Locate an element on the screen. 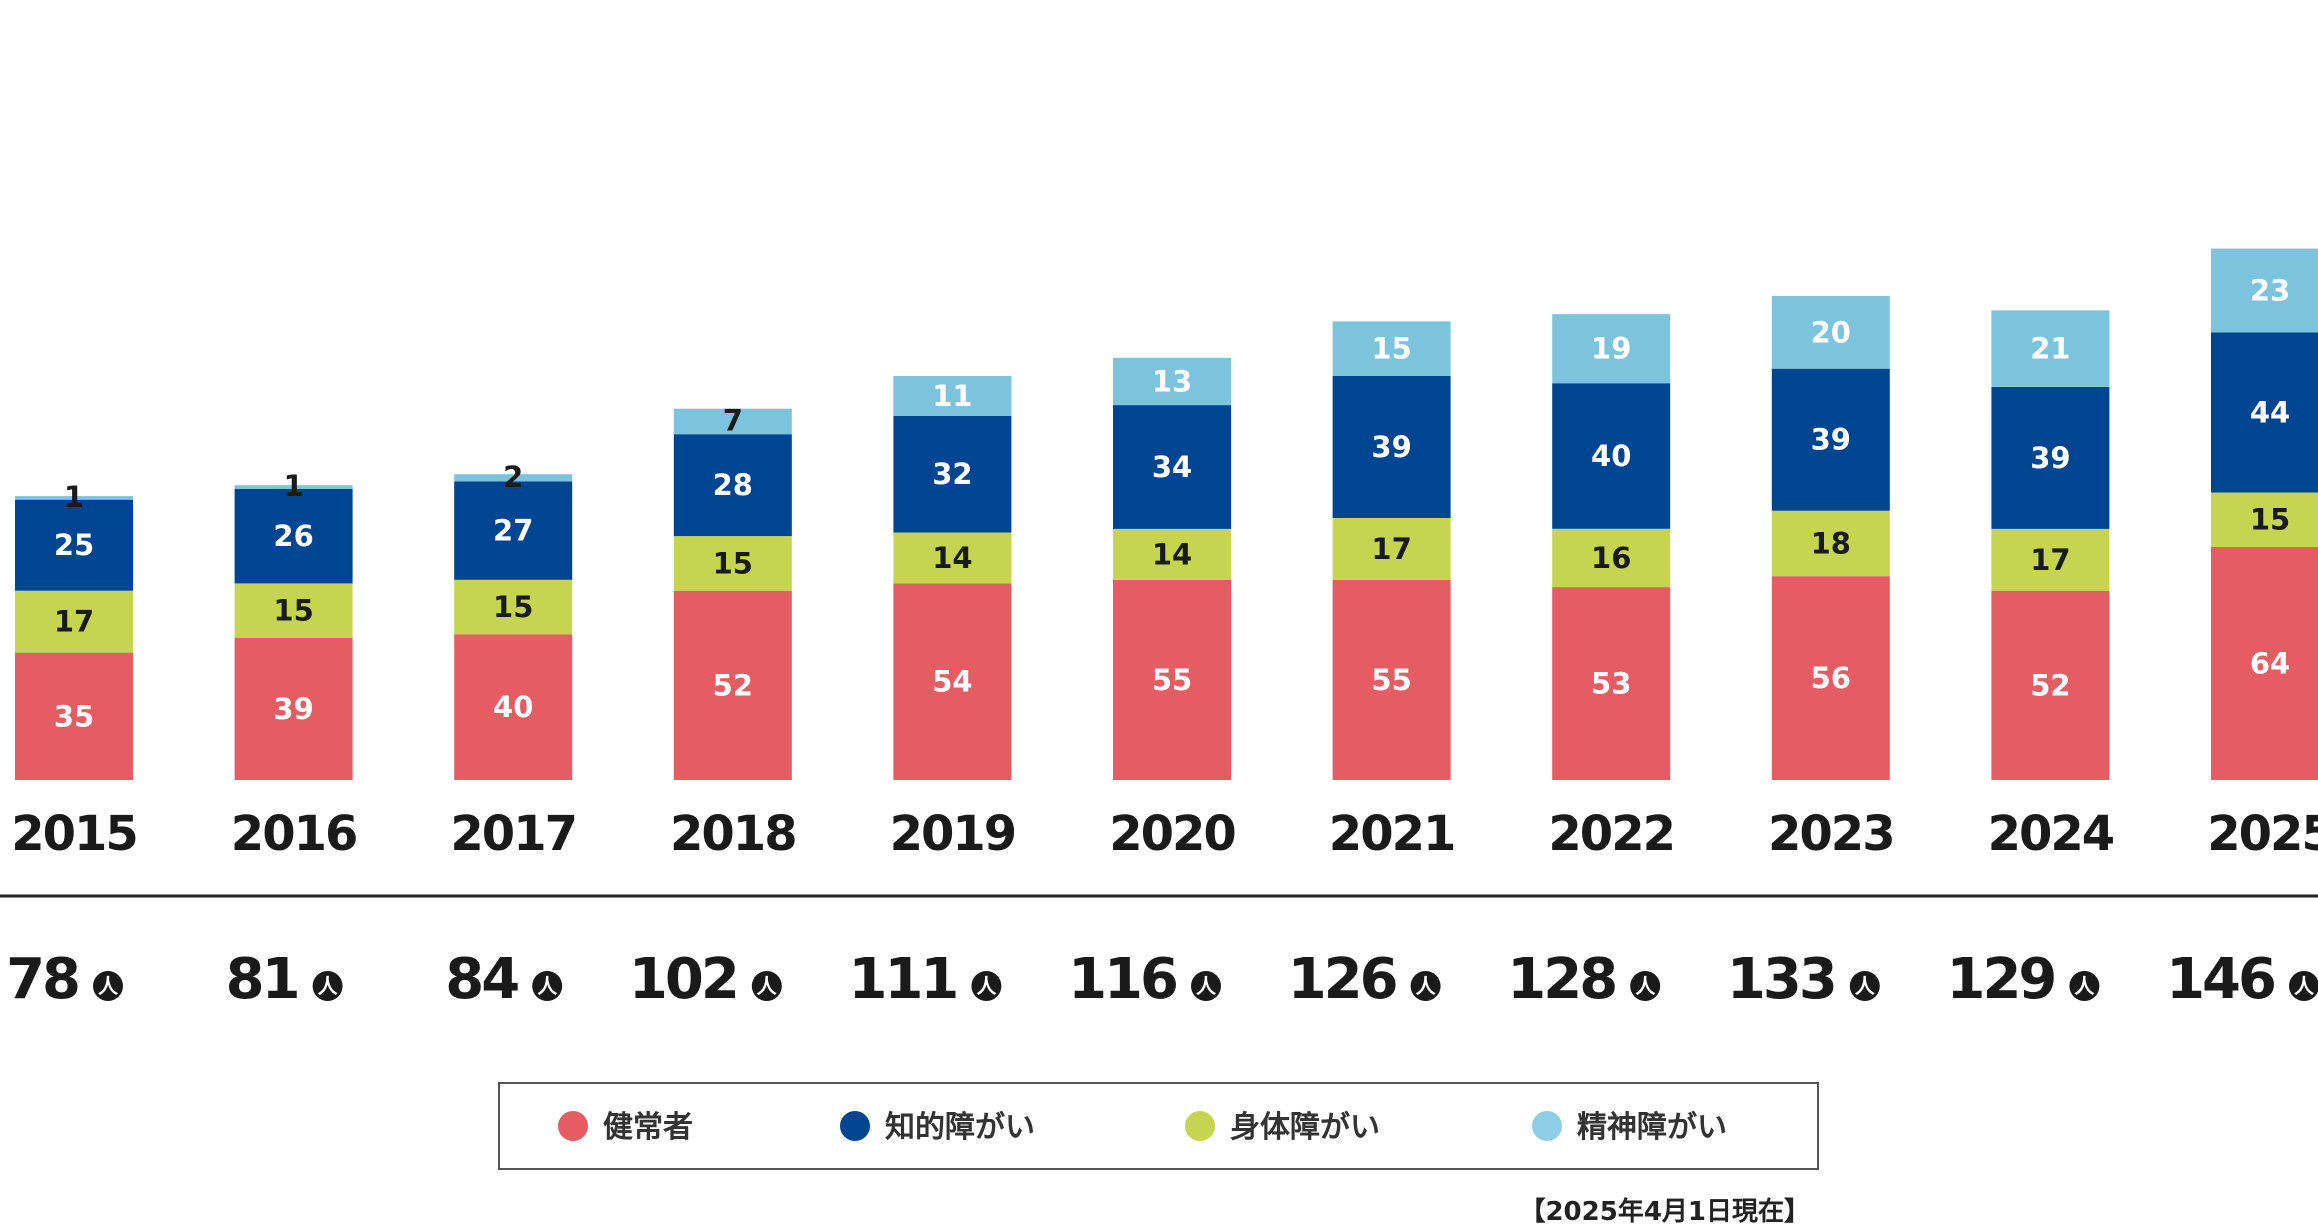 This screenshot has width=2318, height=1232. data-label: 56 is located at coordinates (1831, 678).